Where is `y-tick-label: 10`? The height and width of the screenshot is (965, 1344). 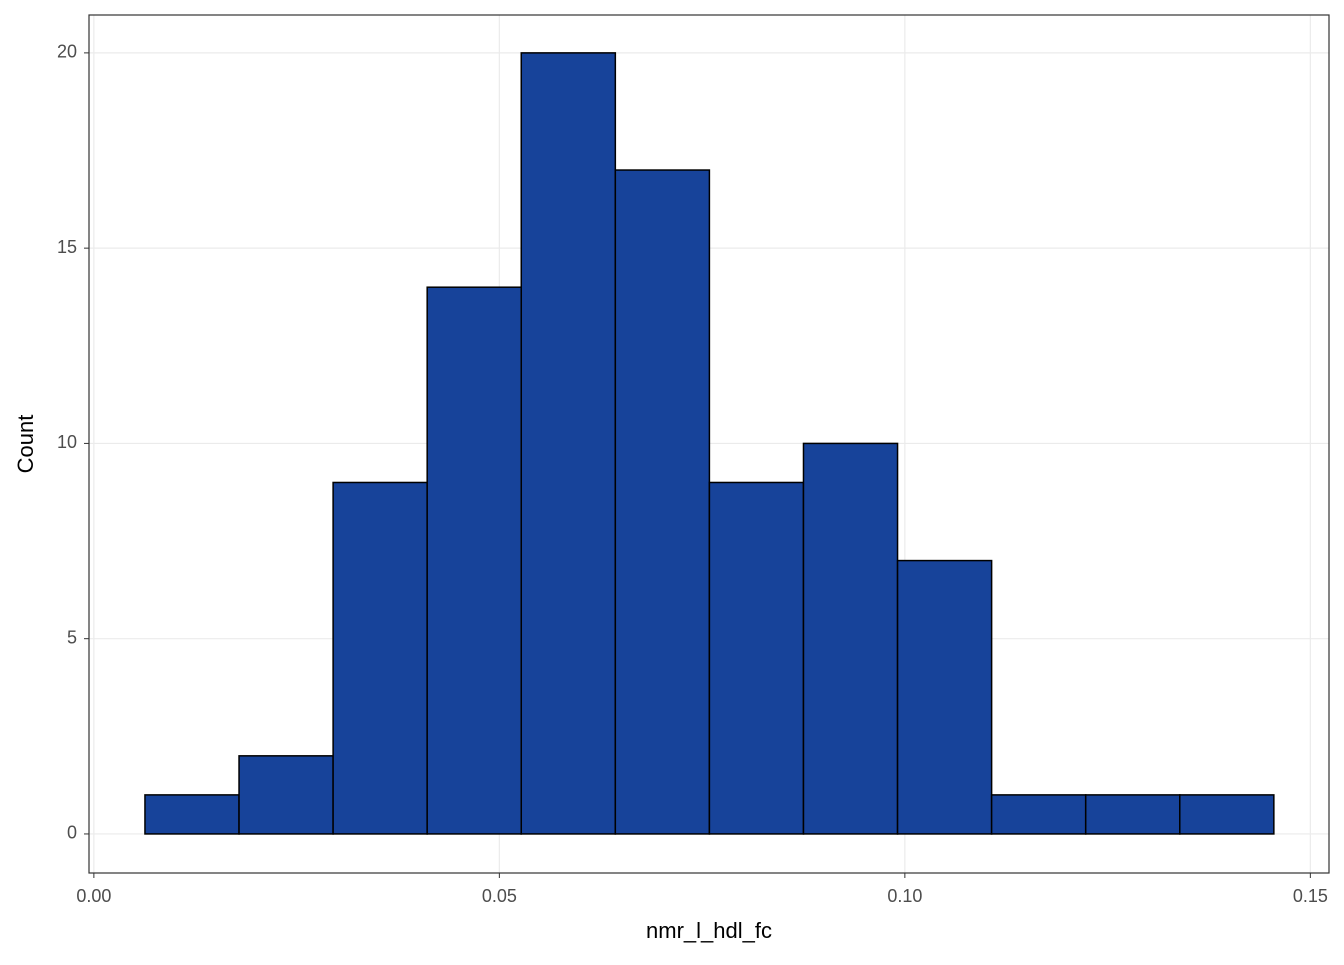 y-tick-label: 10 is located at coordinates (67, 442).